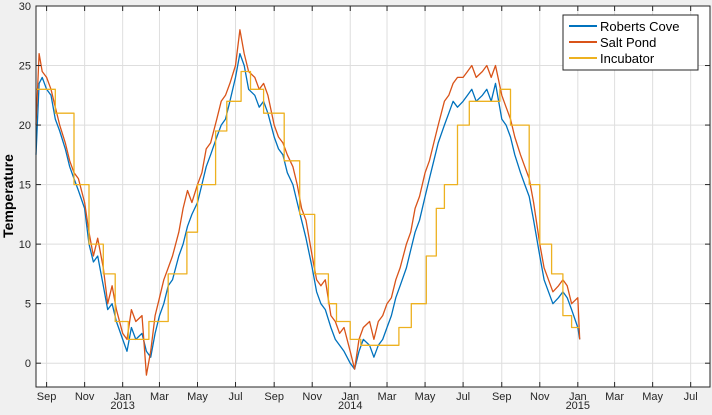  What do you see at coordinates (639, 26) in the screenshot?
I see `legend-label-roberts-cove: Roberts Cove` at bounding box center [639, 26].